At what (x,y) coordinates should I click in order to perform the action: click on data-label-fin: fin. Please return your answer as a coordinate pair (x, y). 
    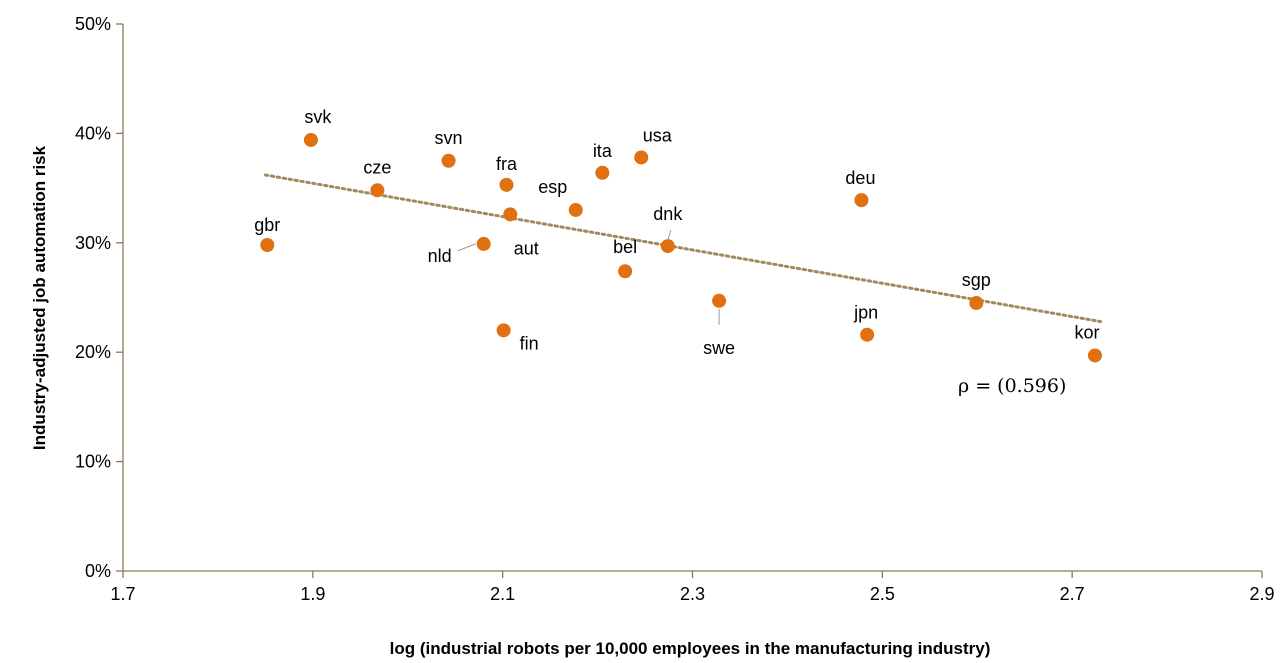
    Looking at the image, I should click on (529, 343).